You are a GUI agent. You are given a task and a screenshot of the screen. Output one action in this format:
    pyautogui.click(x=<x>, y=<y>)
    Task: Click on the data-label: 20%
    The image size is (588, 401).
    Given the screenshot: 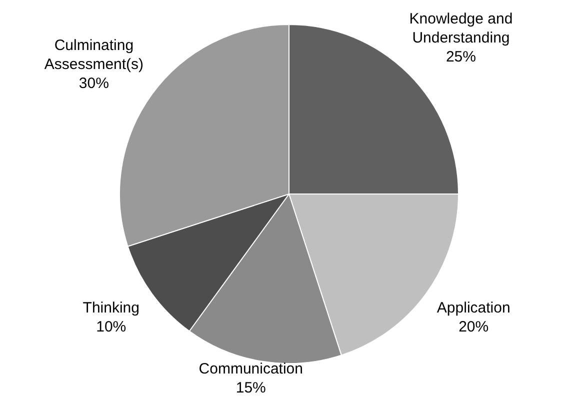 What is the action you would take?
    pyautogui.click(x=473, y=327)
    